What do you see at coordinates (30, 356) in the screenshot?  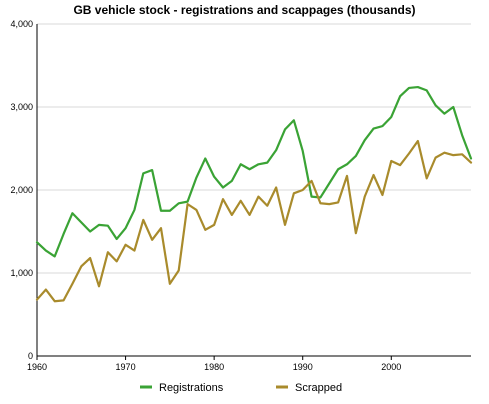 I see `y-tick-label: 0` at bounding box center [30, 356].